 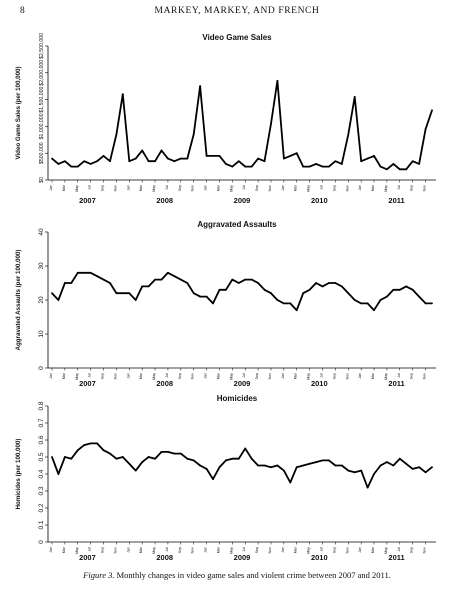 I want to click on running-head: 8 MARKEY, MARKEY, AND FRENCH, so click(x=237, y=13).